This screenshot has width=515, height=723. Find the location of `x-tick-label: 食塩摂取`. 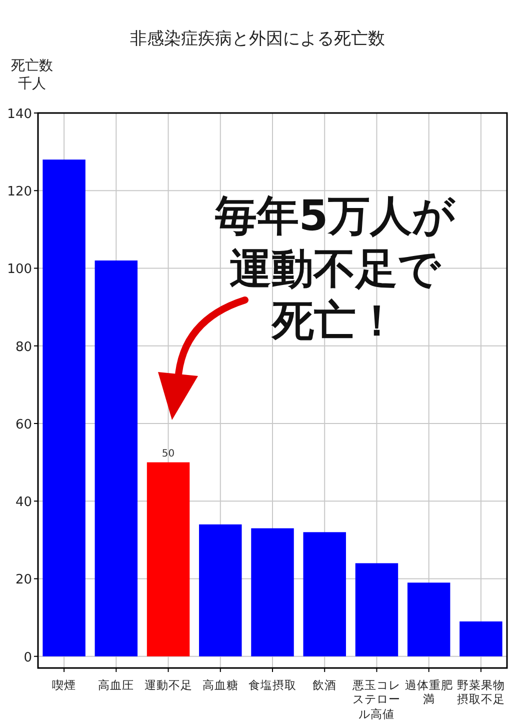

x-tick-label: 食塩摂取 is located at coordinates (272, 685).